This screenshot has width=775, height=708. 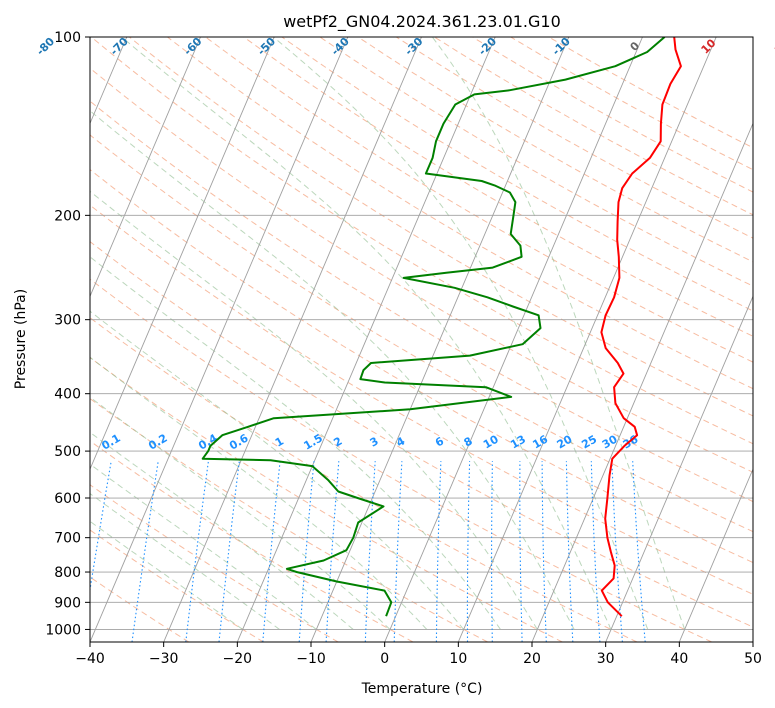 I want to click on x-axis-label: Temperature (°C), so click(x=422, y=689).